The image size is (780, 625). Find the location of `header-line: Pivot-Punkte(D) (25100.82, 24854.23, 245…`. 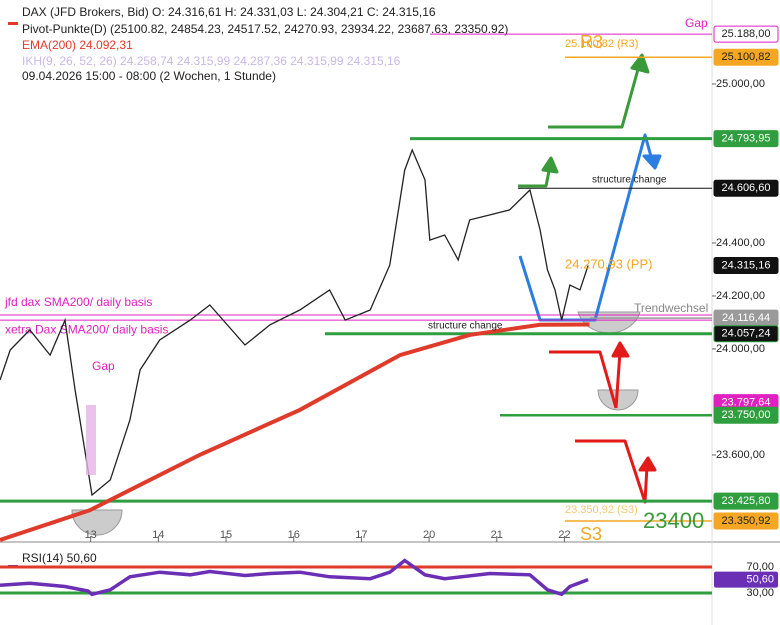

header-line: Pivot-Punkte(D) (25100.82, 24854.23, 245… is located at coordinates (265, 29).